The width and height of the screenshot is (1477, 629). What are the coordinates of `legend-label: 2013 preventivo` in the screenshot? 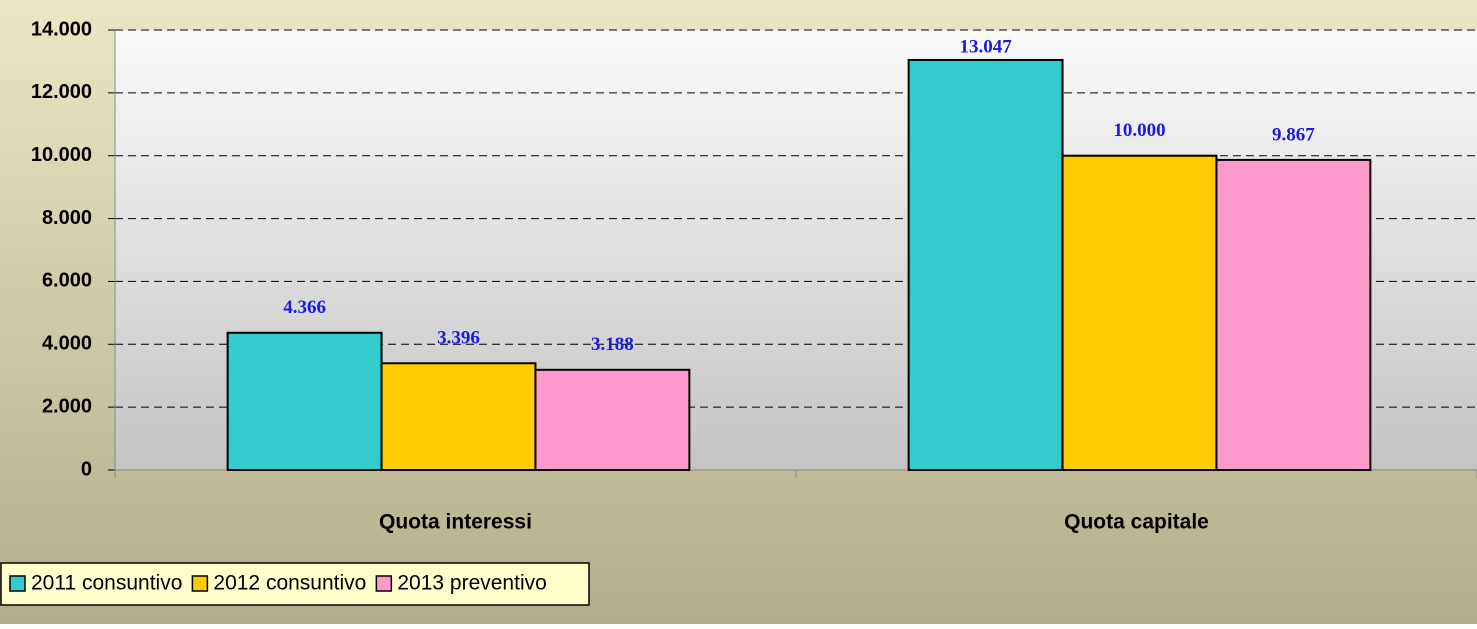 It's located at (471, 583).